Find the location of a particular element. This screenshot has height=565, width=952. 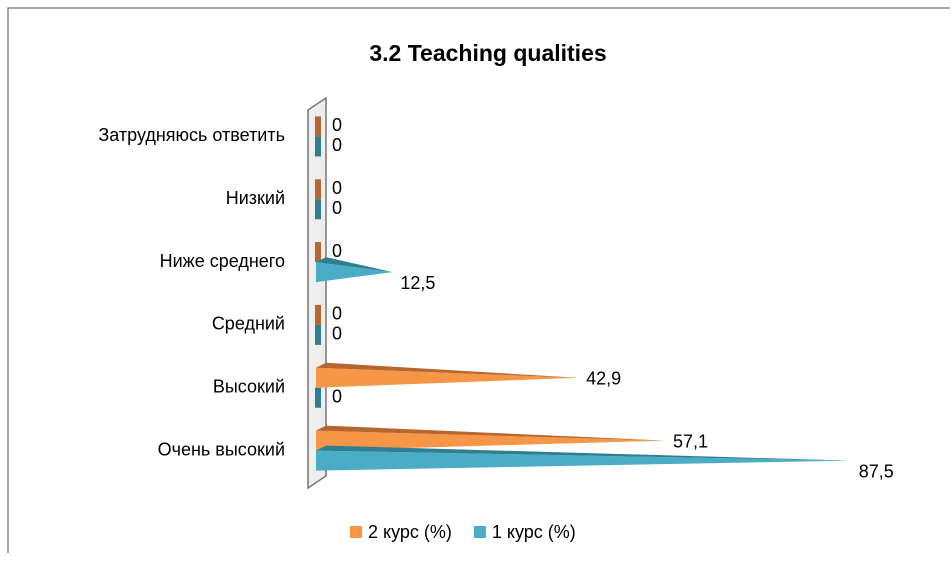

y-tick-label: Высокий is located at coordinates (249, 387).